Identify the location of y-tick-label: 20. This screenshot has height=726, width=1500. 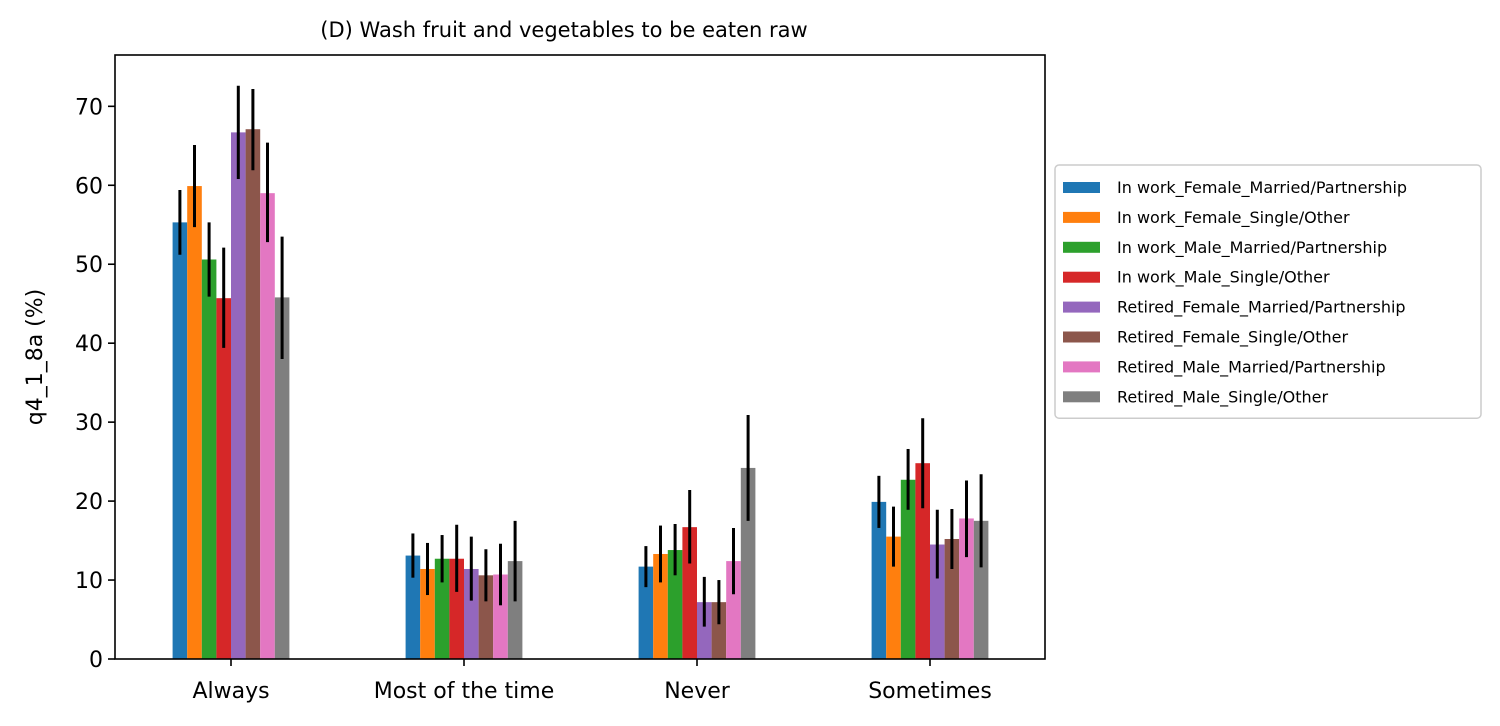
(89, 502).